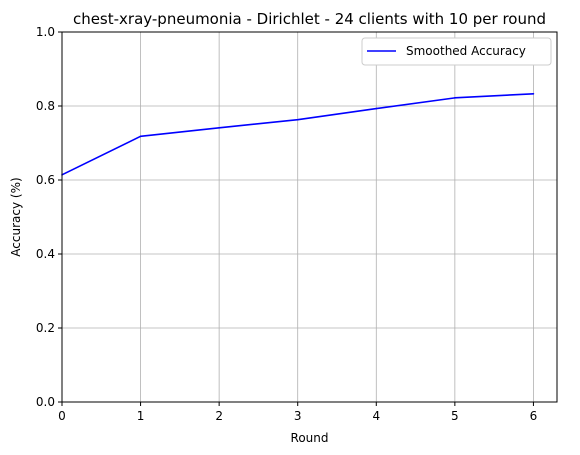  Describe the element at coordinates (45, 328) in the screenshot. I see `y-tick-label: 0.2` at that location.